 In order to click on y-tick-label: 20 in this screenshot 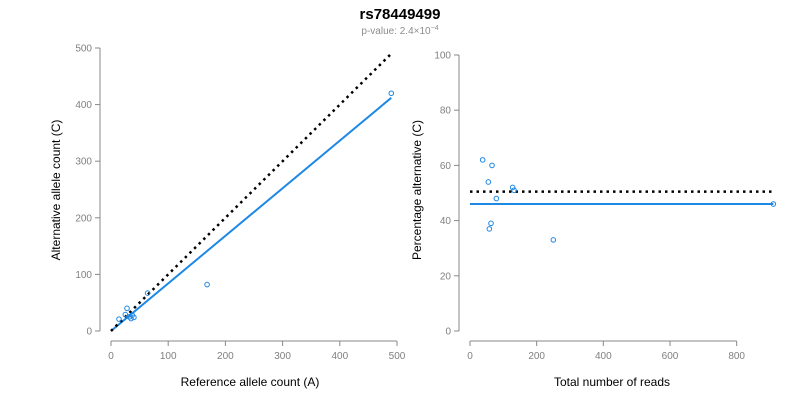, I will do `click(446, 276)`.